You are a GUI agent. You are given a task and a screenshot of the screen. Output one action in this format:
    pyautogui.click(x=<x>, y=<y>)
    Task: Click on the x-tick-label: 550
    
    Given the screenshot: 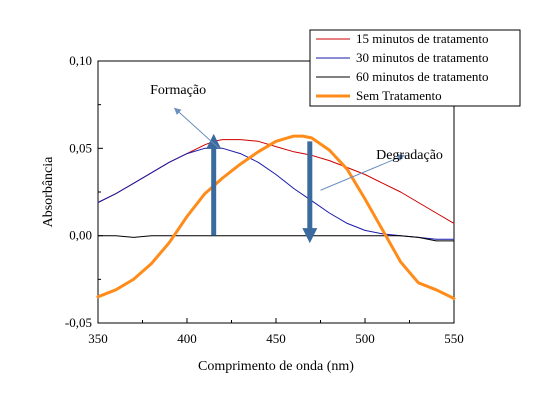 What is the action you would take?
    pyautogui.click(x=454, y=338)
    